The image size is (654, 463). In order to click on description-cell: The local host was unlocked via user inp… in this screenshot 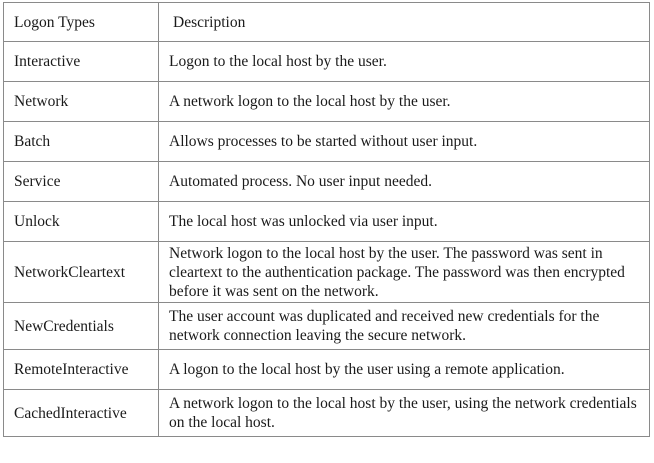, I will do `click(404, 221)`.